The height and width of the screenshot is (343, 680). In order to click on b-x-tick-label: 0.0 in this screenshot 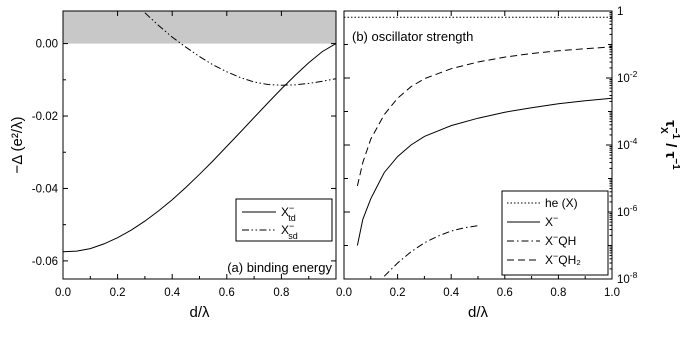, I will do `click(344, 293)`.